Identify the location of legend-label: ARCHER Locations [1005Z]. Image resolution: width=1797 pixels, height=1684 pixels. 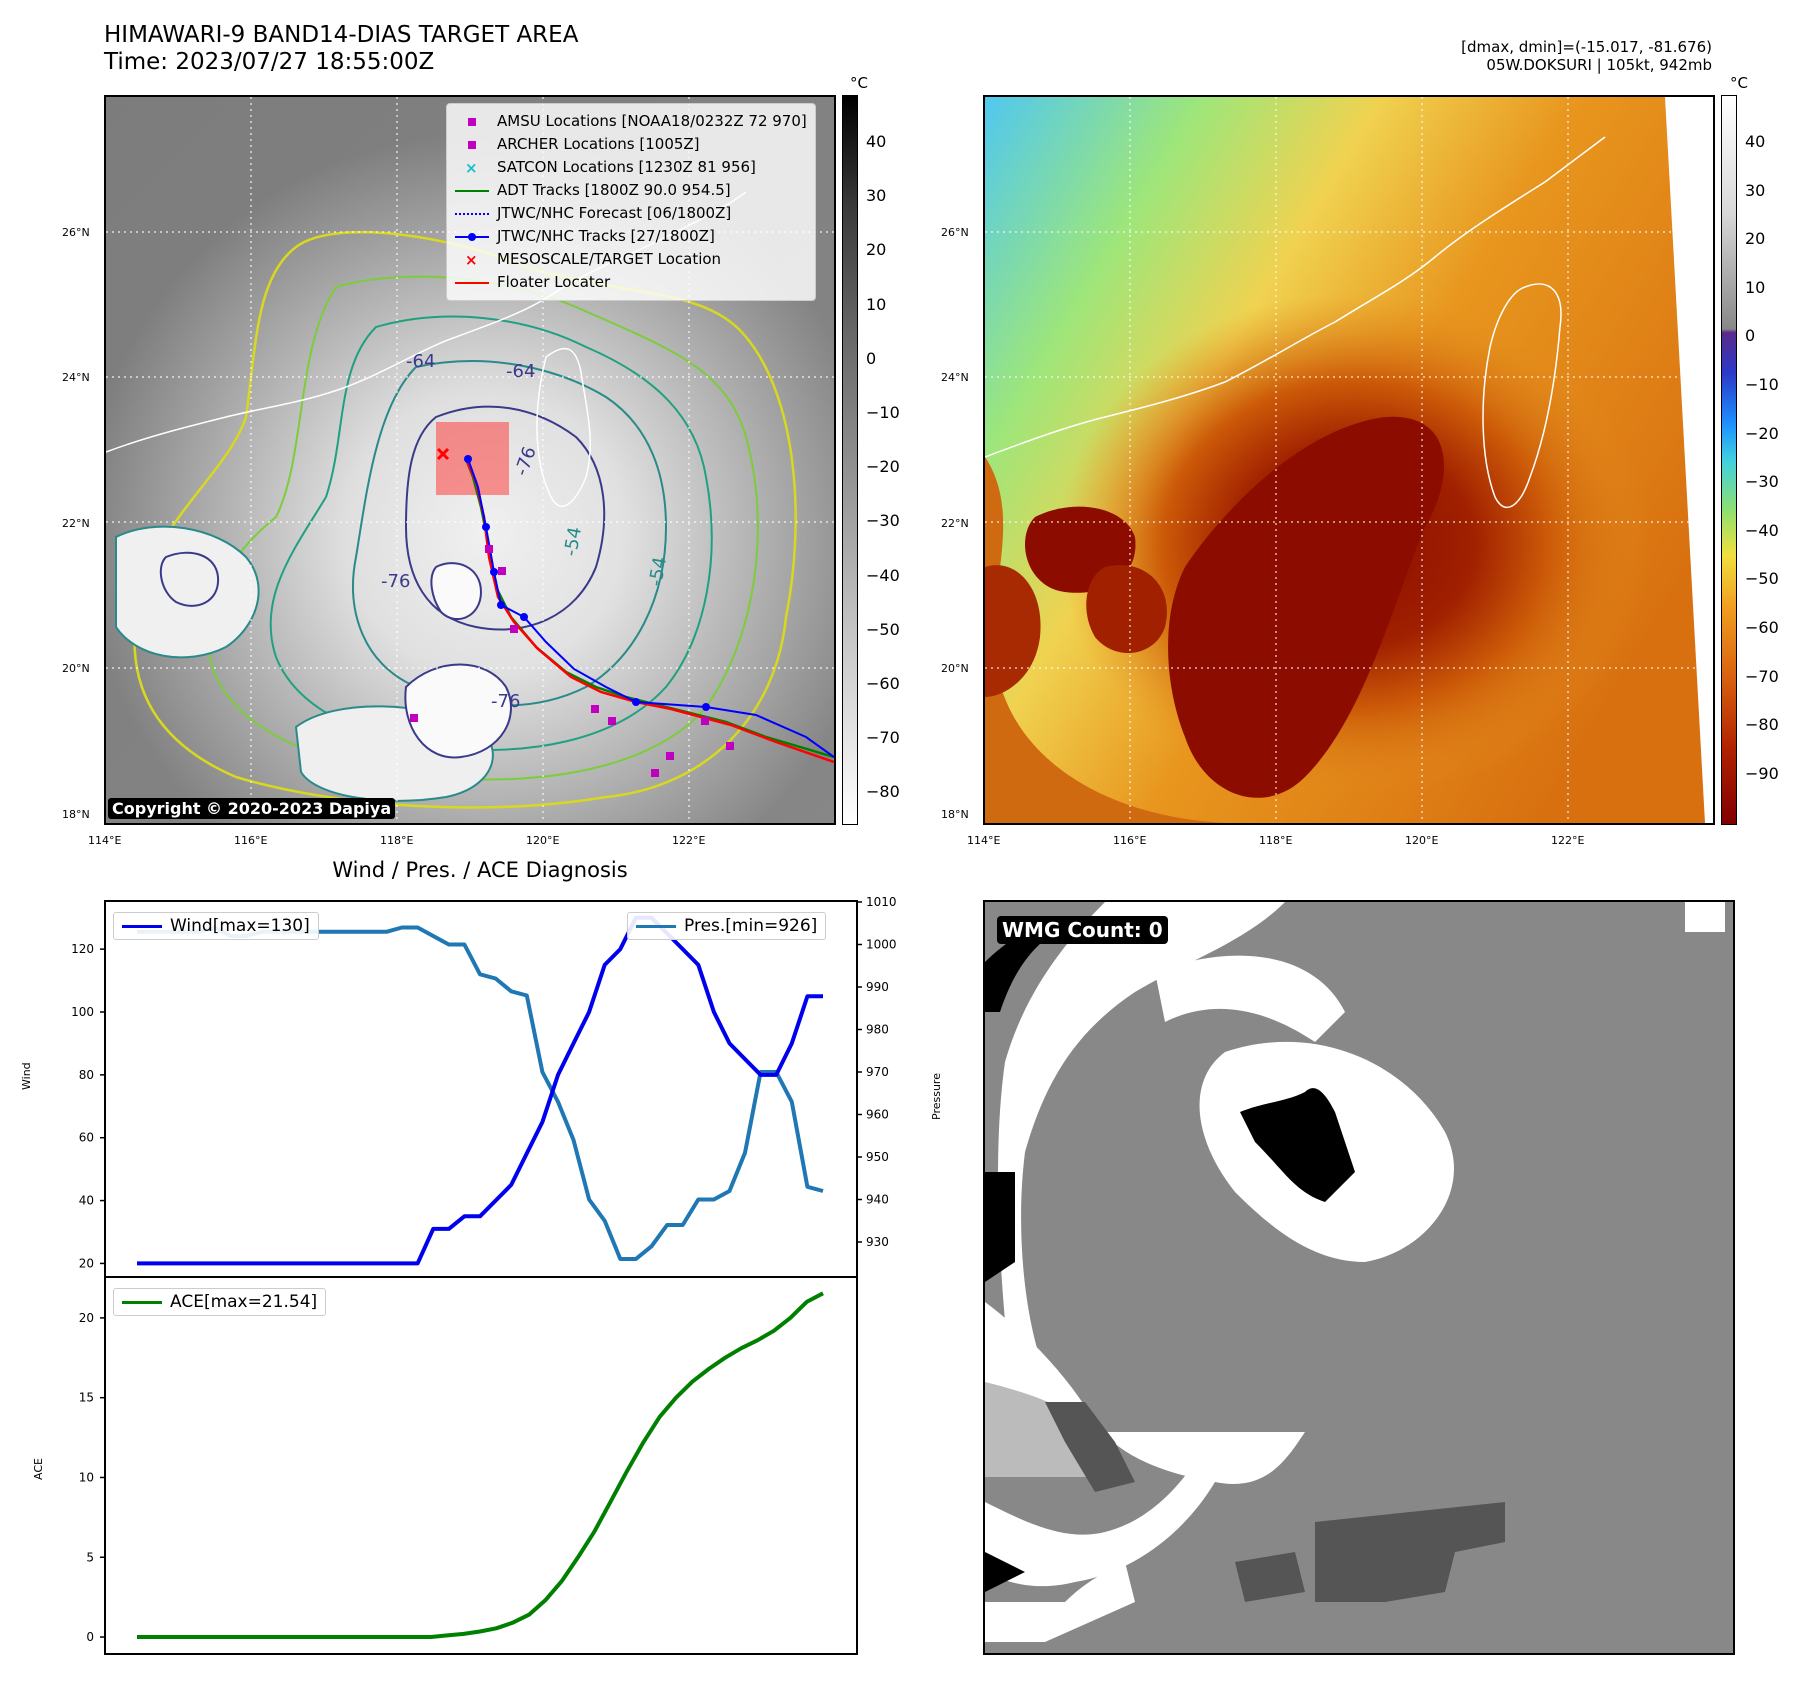
(598, 144).